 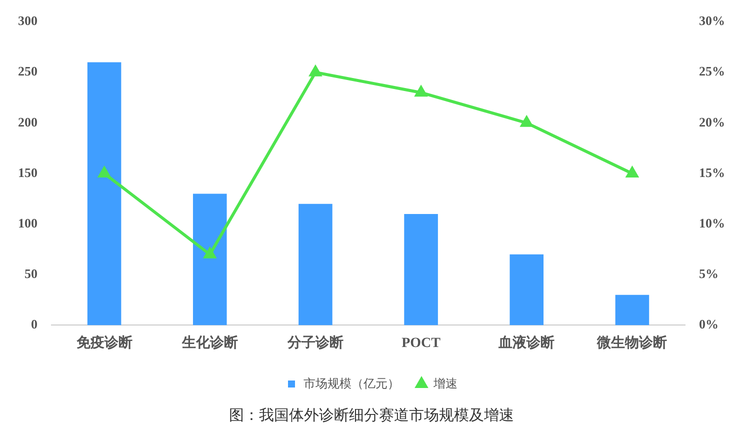 I want to click on legend-label: 市场规模（亿元）, so click(x=352, y=383).